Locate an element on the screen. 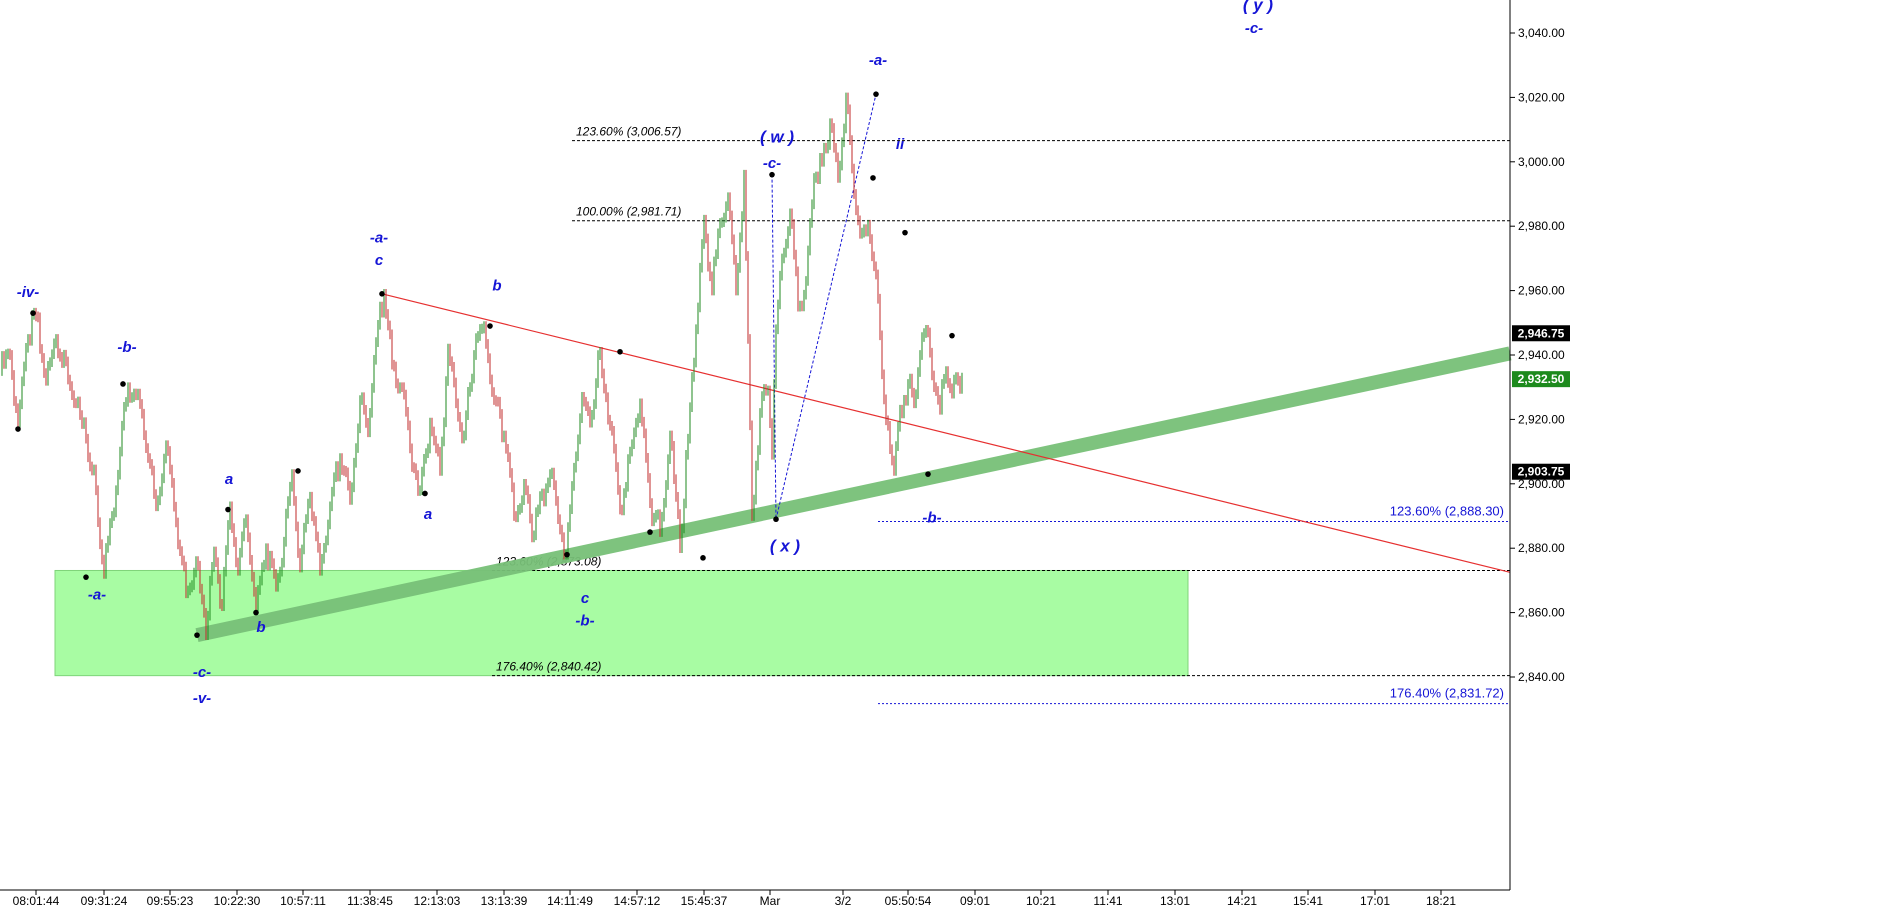 The image size is (1881, 907). price-tick-label: 3,000.00 is located at coordinates (1541, 162).